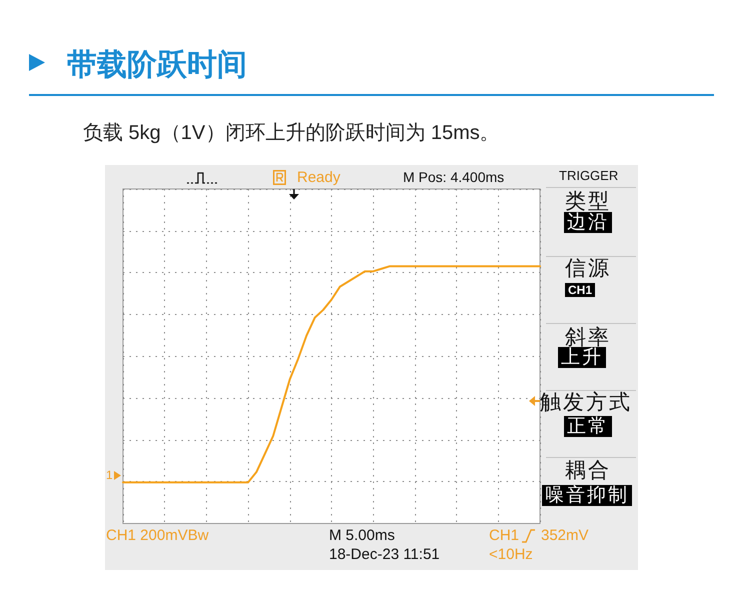 This screenshot has height=613, width=750. I want to click on text: 352mV, so click(565, 535).